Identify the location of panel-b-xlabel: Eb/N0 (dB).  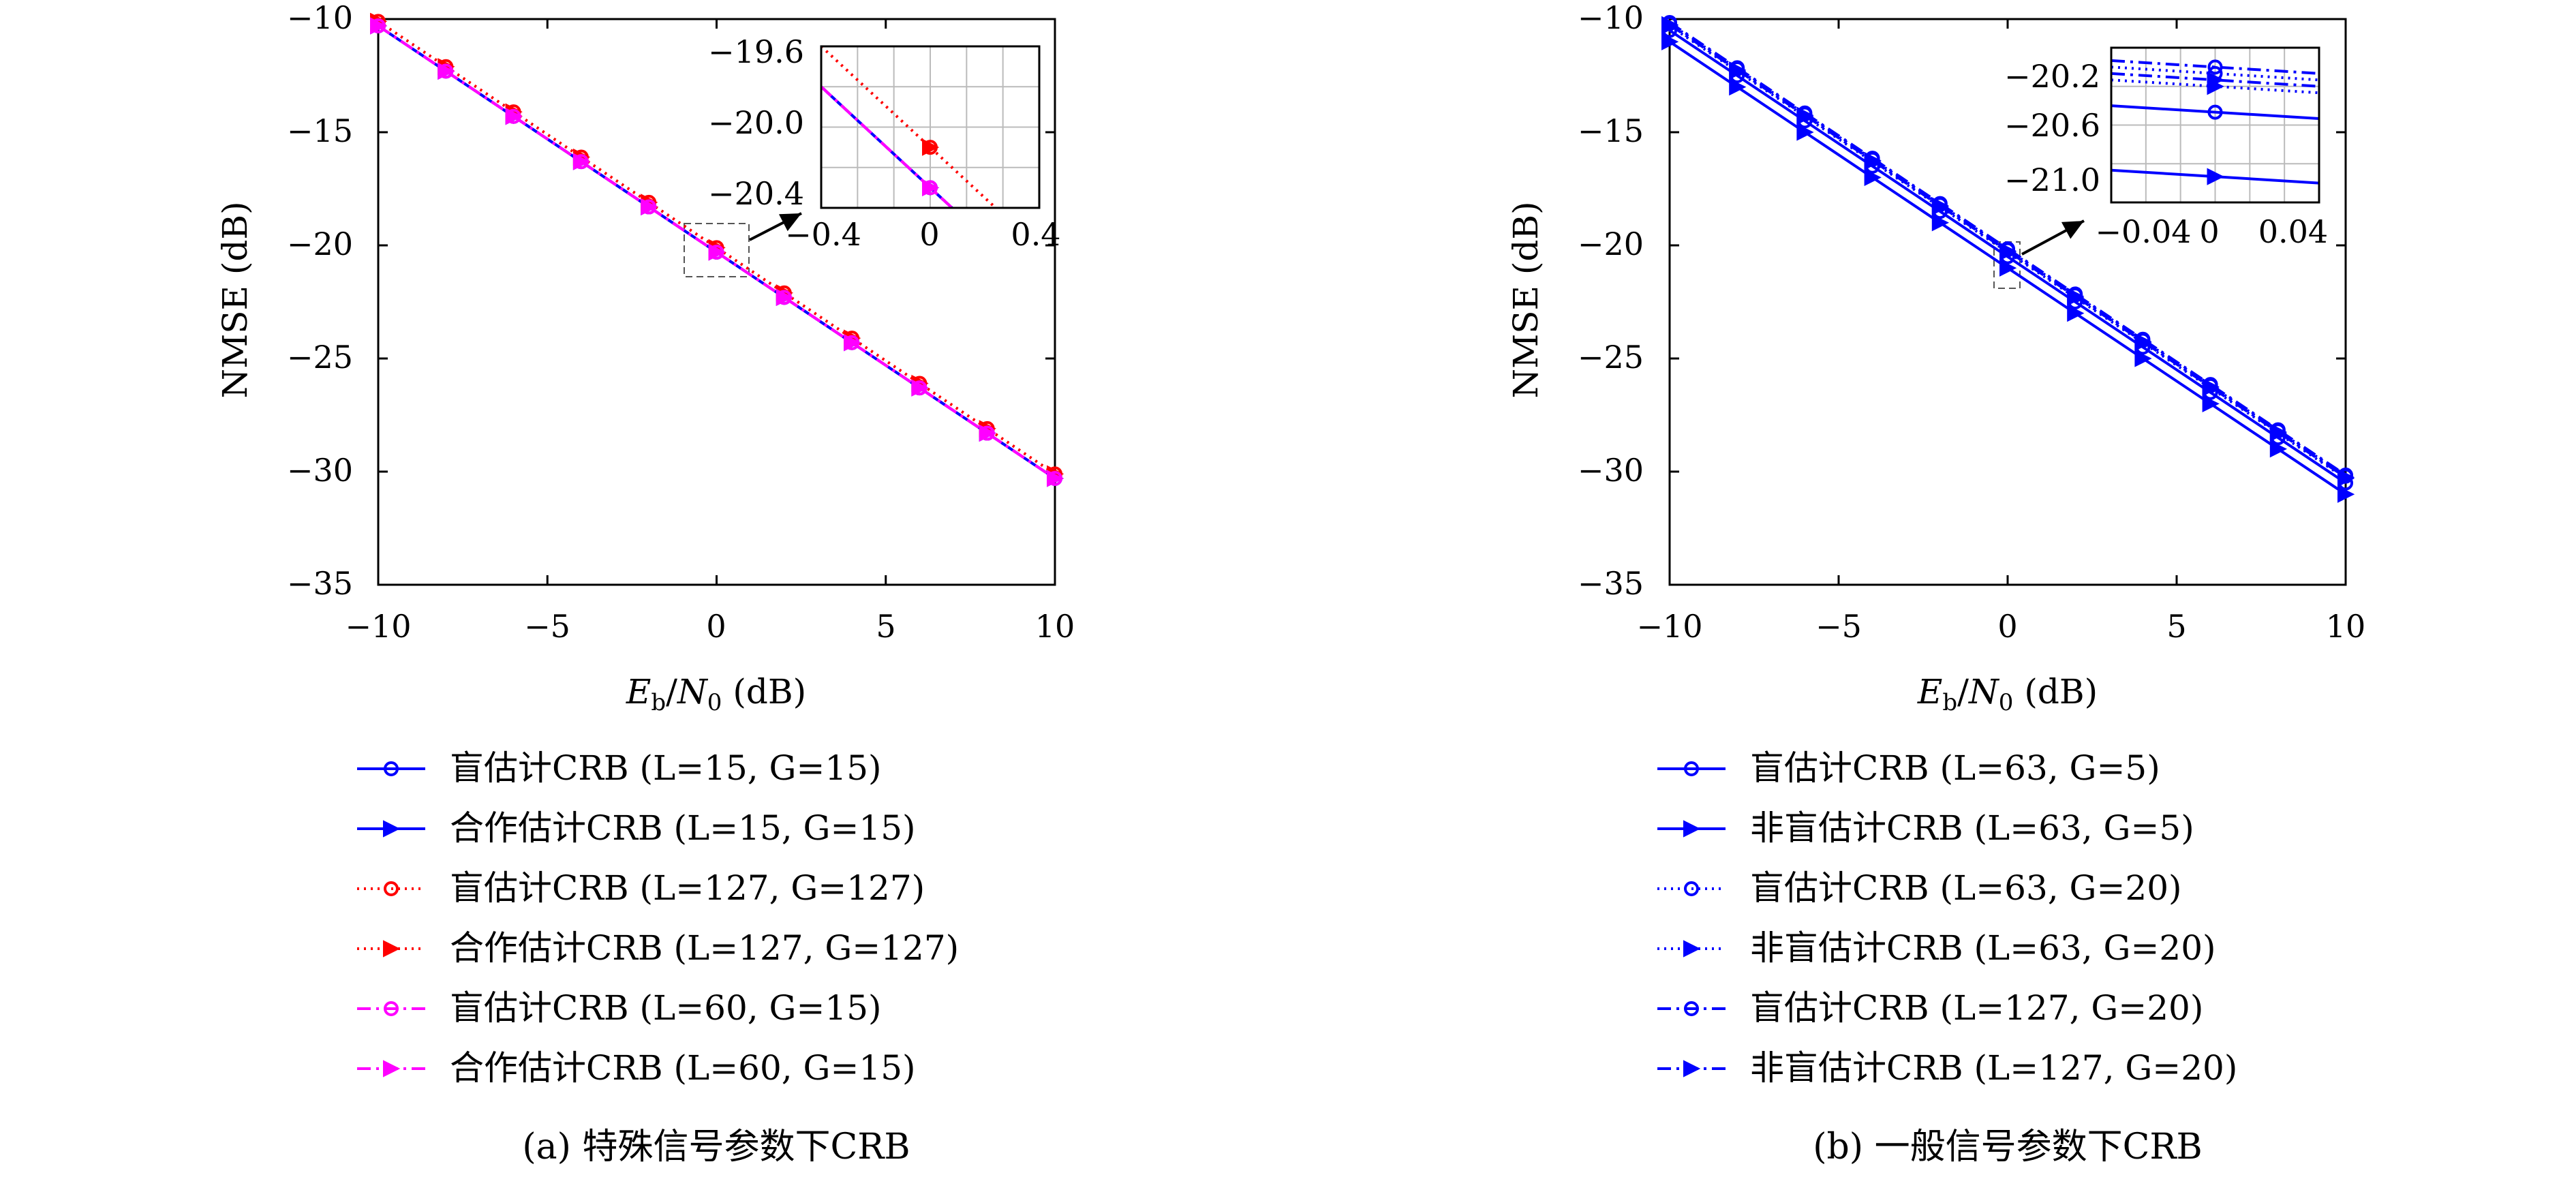
(2007, 694).